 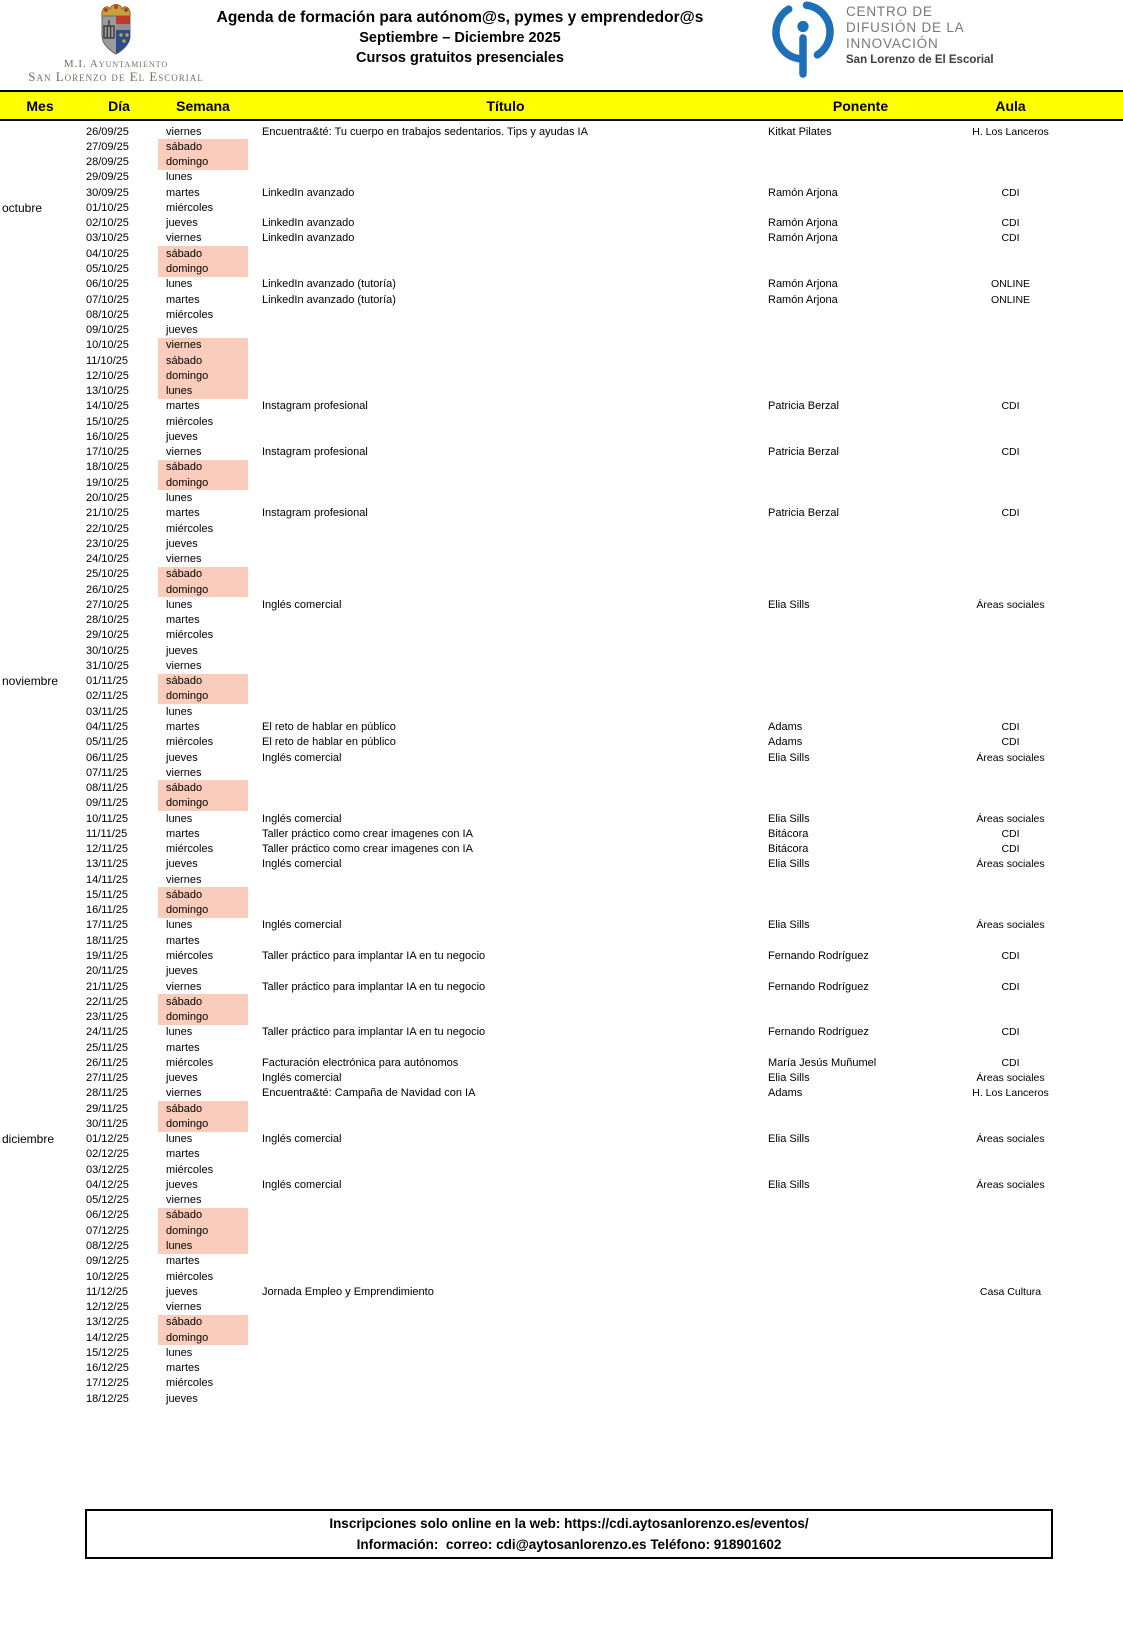 I want to click on table-row: 03/11/25 lunes, so click(x=561, y=711).